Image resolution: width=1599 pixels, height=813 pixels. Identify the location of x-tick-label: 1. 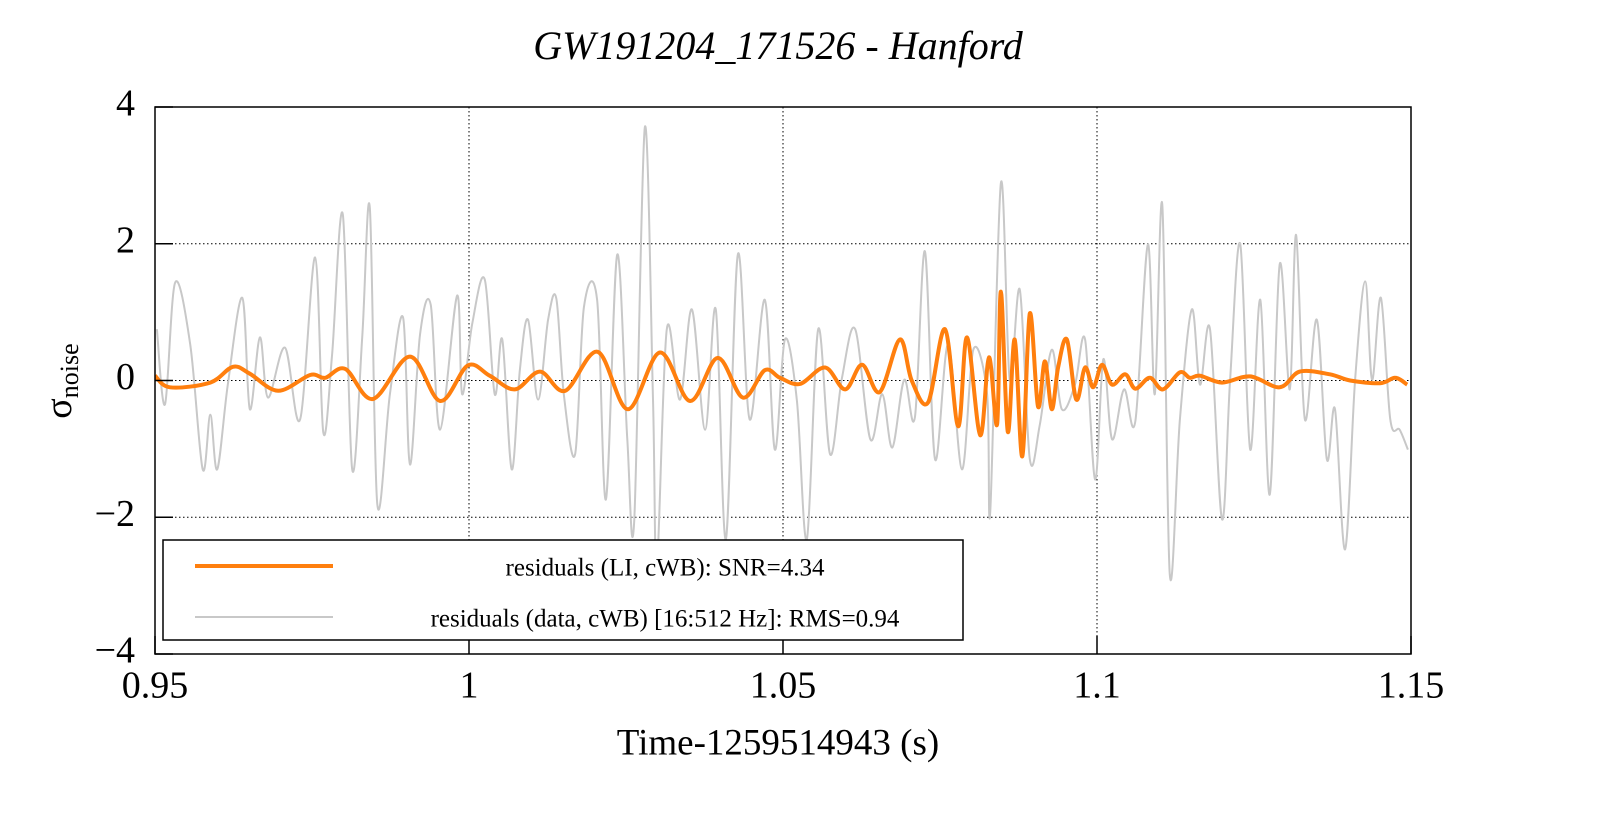
(469, 686).